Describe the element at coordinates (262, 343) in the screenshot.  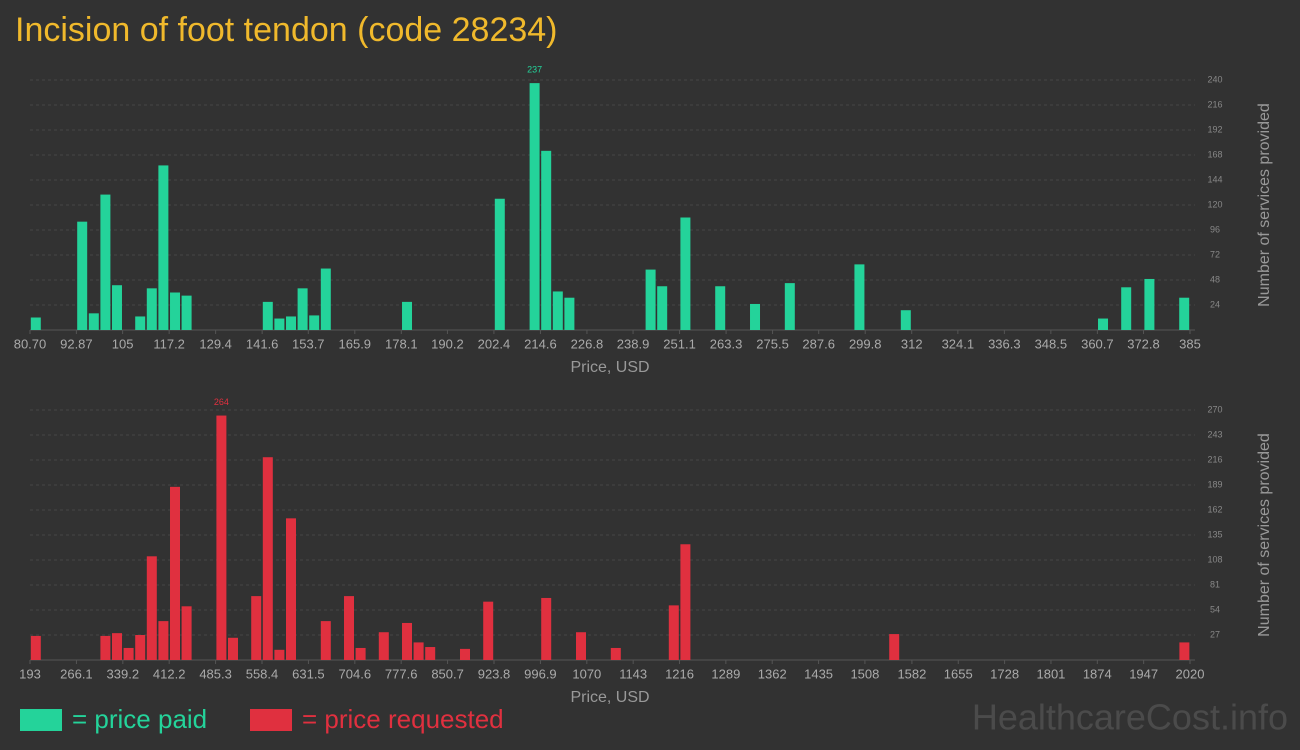
I see `x-tick-label: 141.6` at that location.